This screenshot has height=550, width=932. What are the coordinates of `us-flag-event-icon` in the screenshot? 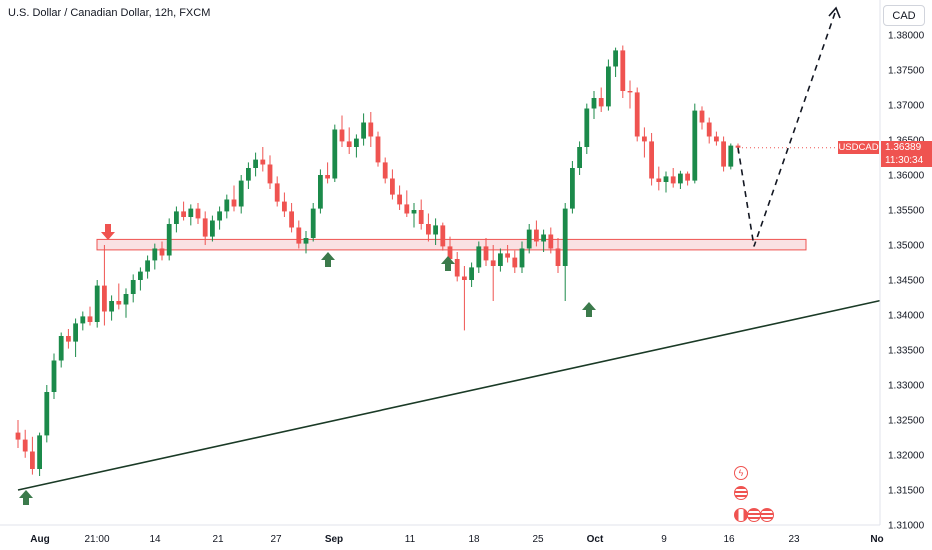 It's located at (741, 493).